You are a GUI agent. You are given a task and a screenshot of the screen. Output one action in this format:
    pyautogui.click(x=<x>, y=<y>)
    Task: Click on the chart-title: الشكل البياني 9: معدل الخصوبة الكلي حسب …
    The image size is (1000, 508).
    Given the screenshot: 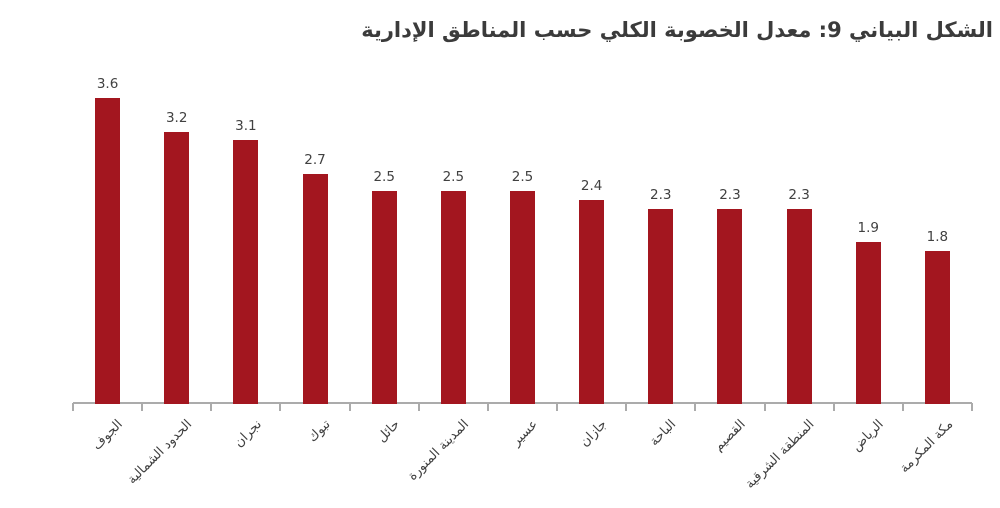 What is the action you would take?
    pyautogui.click(x=677, y=30)
    